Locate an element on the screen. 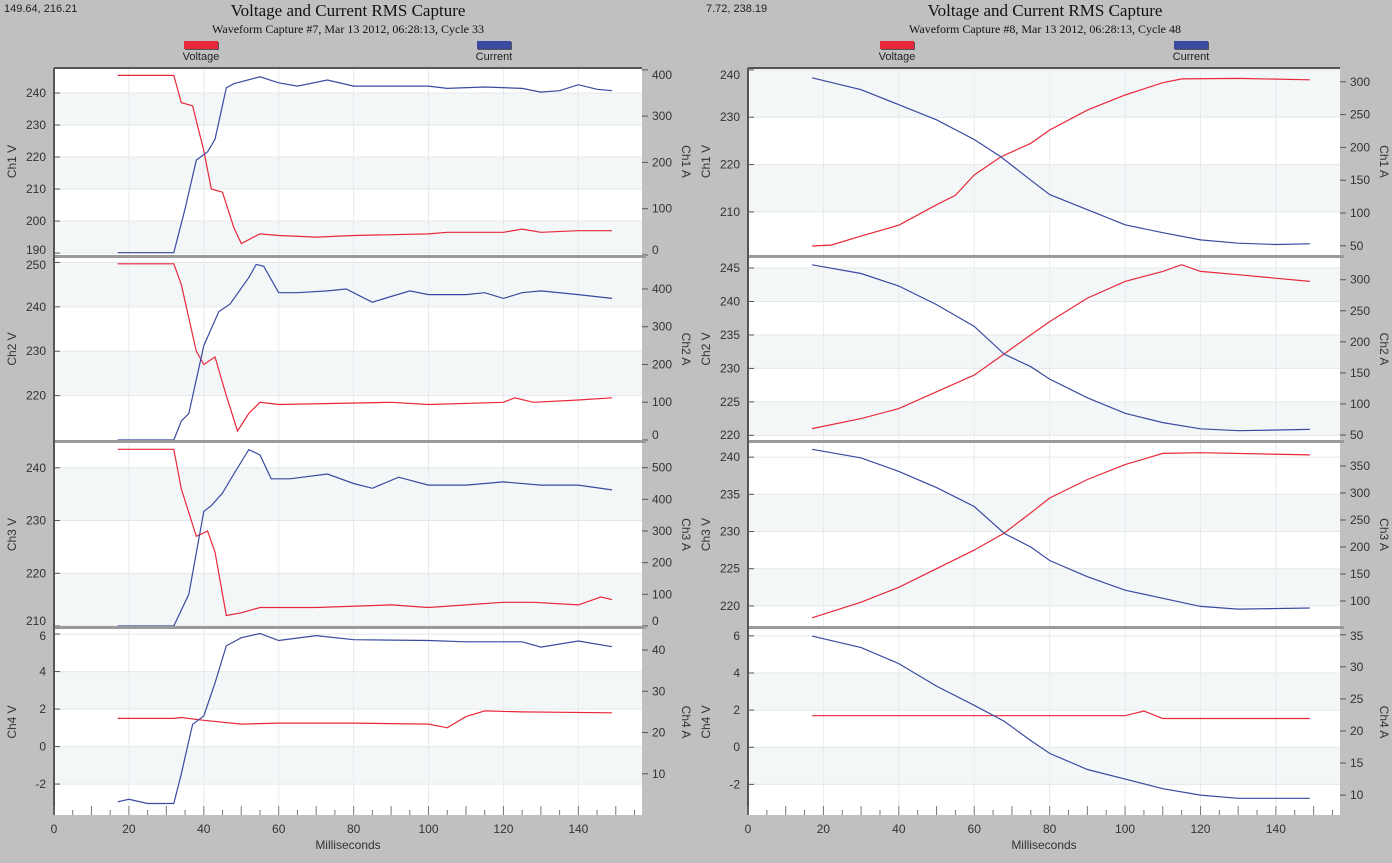 Image resolution: width=1392 pixels, height=863 pixels. y2-tick-label: 35 is located at coordinates (1357, 636).